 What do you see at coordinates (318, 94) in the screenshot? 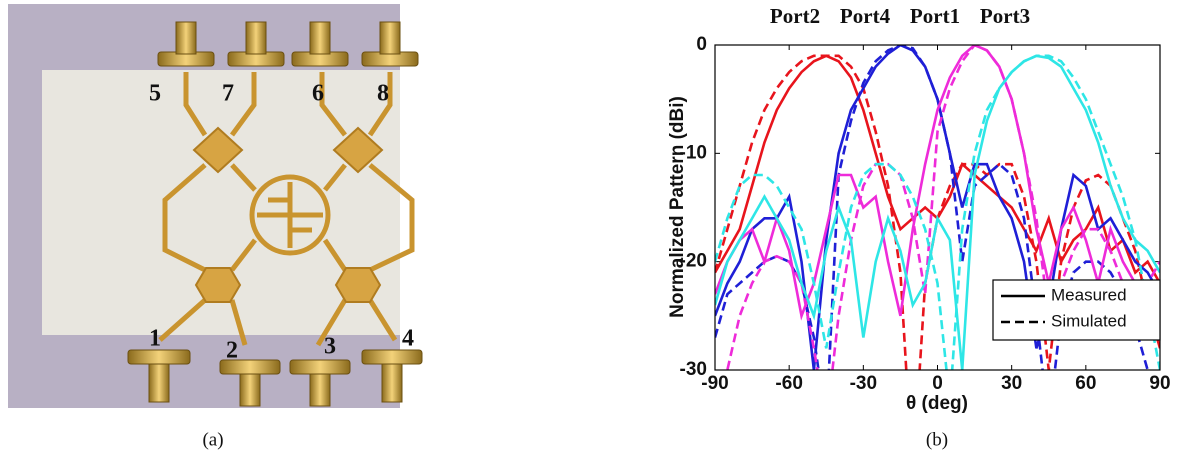
I see `port-label: 6` at bounding box center [318, 94].